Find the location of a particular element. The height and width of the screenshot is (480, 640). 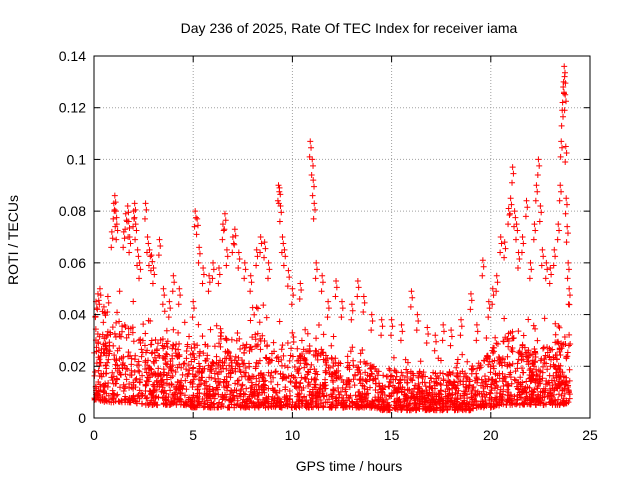

y-axis-label: ROTI / TECUs is located at coordinates (13, 240).